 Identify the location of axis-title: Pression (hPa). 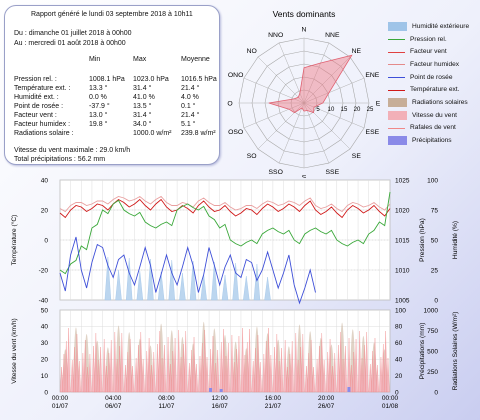
(422, 240).